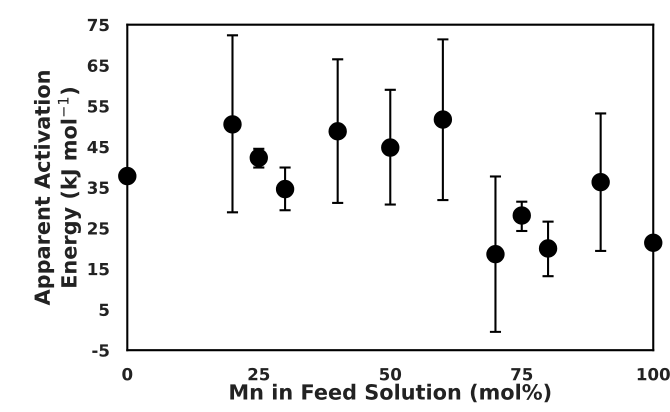 This screenshot has width=670, height=412. What do you see at coordinates (98, 228) in the screenshot?
I see `y-tick-label: 25` at bounding box center [98, 228].